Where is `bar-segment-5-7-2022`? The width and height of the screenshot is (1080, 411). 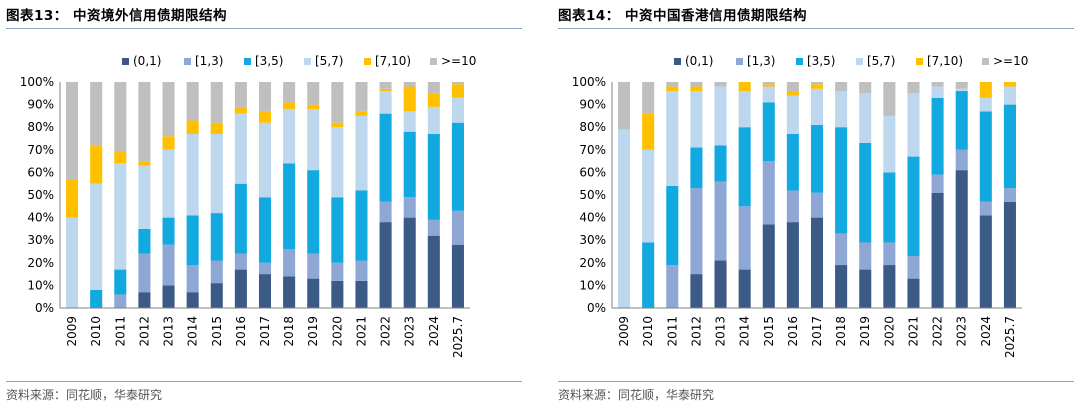 bar-segment-5-7-2022 is located at coordinates (937, 92).